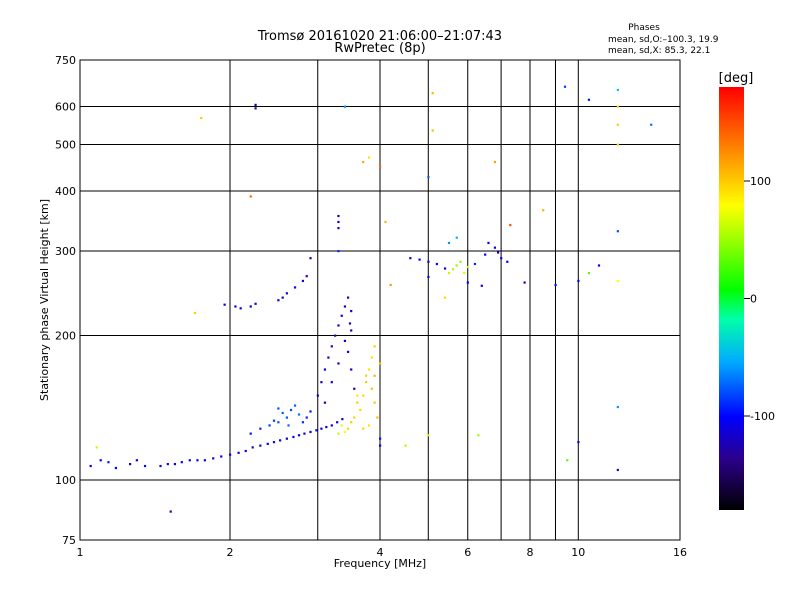  Describe the element at coordinates (80, 552) in the screenshot. I see `x-tick-label: 1` at that location.